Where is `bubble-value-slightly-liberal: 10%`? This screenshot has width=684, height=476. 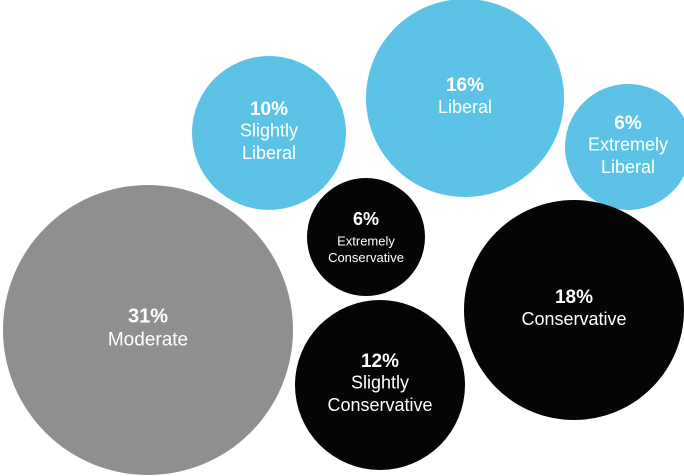 bubble-value-slightly-liberal: 10% is located at coordinates (269, 109).